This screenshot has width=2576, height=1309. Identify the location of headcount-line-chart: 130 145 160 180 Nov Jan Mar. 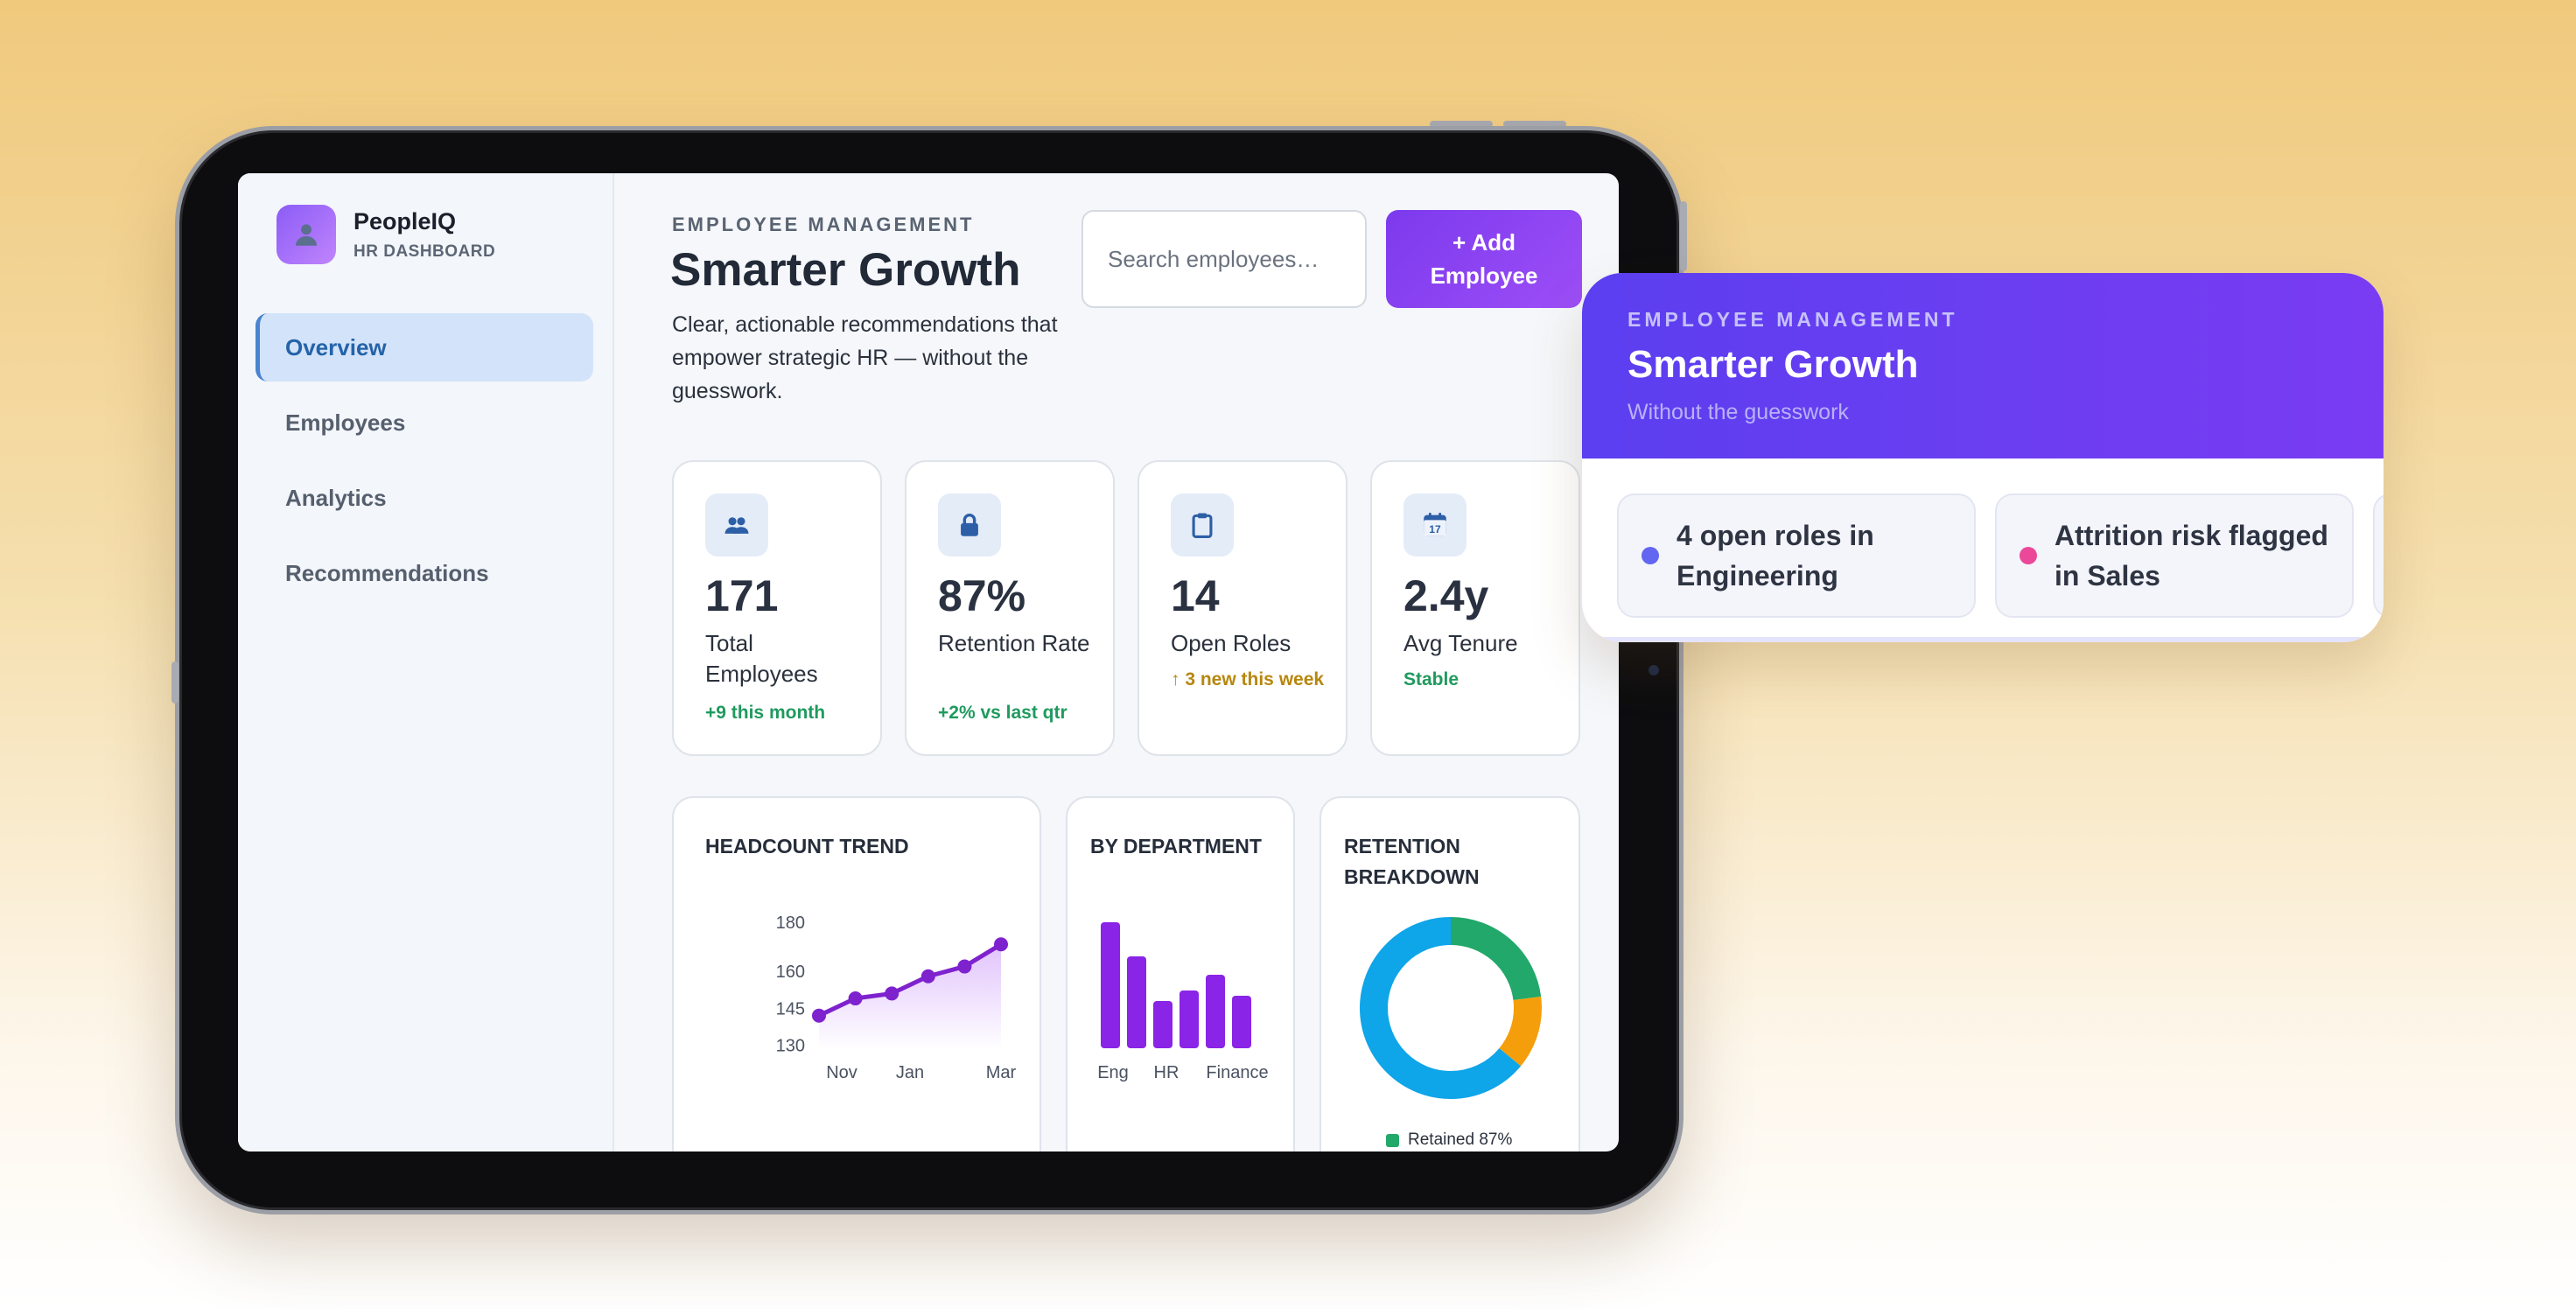
(896, 998).